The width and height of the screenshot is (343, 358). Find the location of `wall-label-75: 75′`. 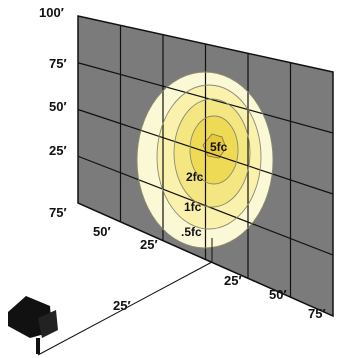

wall-label-75: 75′ is located at coordinates (58, 63).